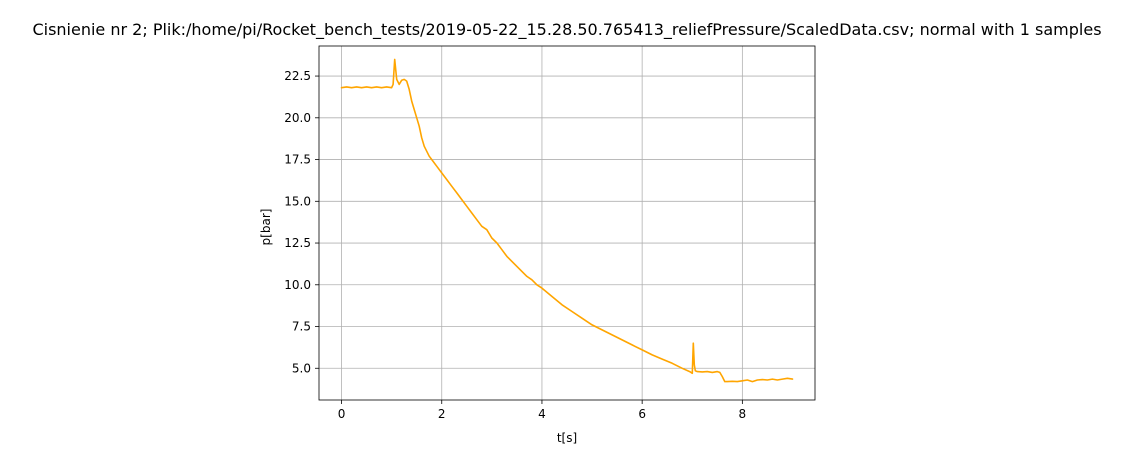 Image resolution: width=1134 pixels, height=455 pixels. What do you see at coordinates (297, 243) in the screenshot?
I see `y-tick-label: 12.5` at bounding box center [297, 243].